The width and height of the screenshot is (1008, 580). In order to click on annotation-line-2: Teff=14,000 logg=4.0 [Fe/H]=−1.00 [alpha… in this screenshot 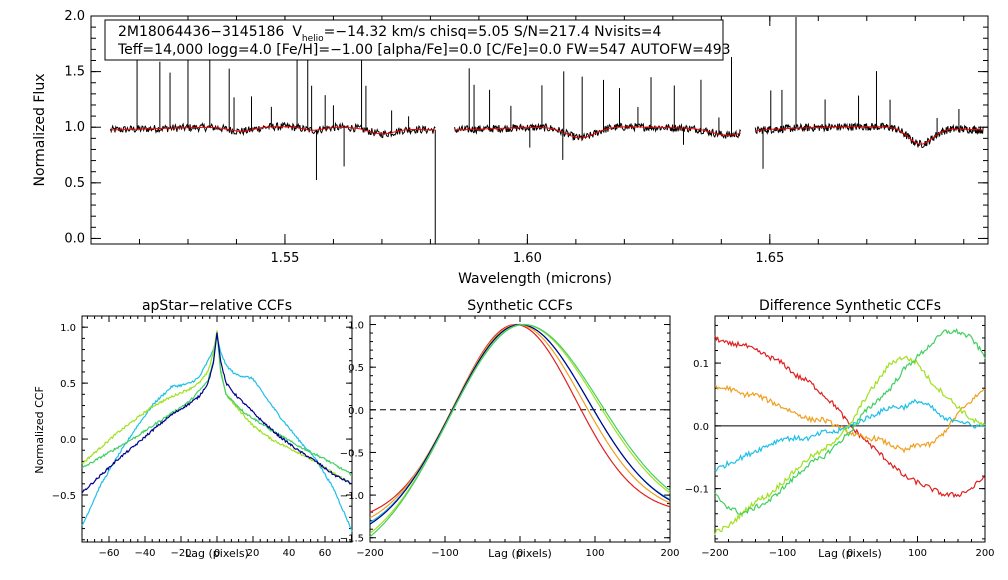, I will do `click(424, 50)`.